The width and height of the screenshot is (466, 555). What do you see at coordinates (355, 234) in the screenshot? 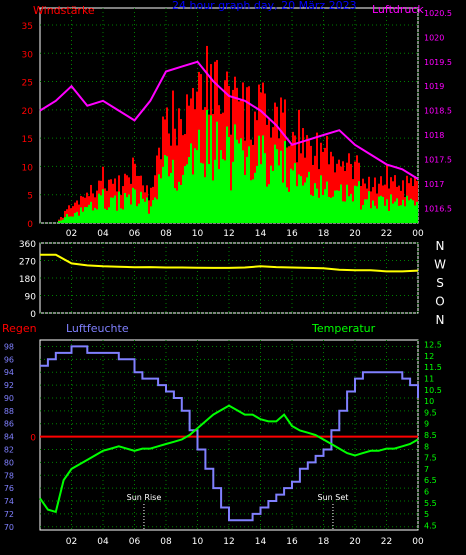
I see `wind-x-tick-label: 20` at bounding box center [355, 234].